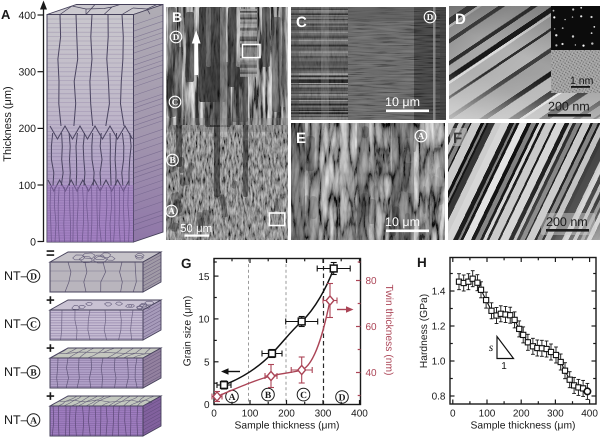 Image resolution: width=600 pixels, height=437 pixels. Describe the element at coordinates (301, 138) in the screenshot. I see `svg-text: E` at that location.